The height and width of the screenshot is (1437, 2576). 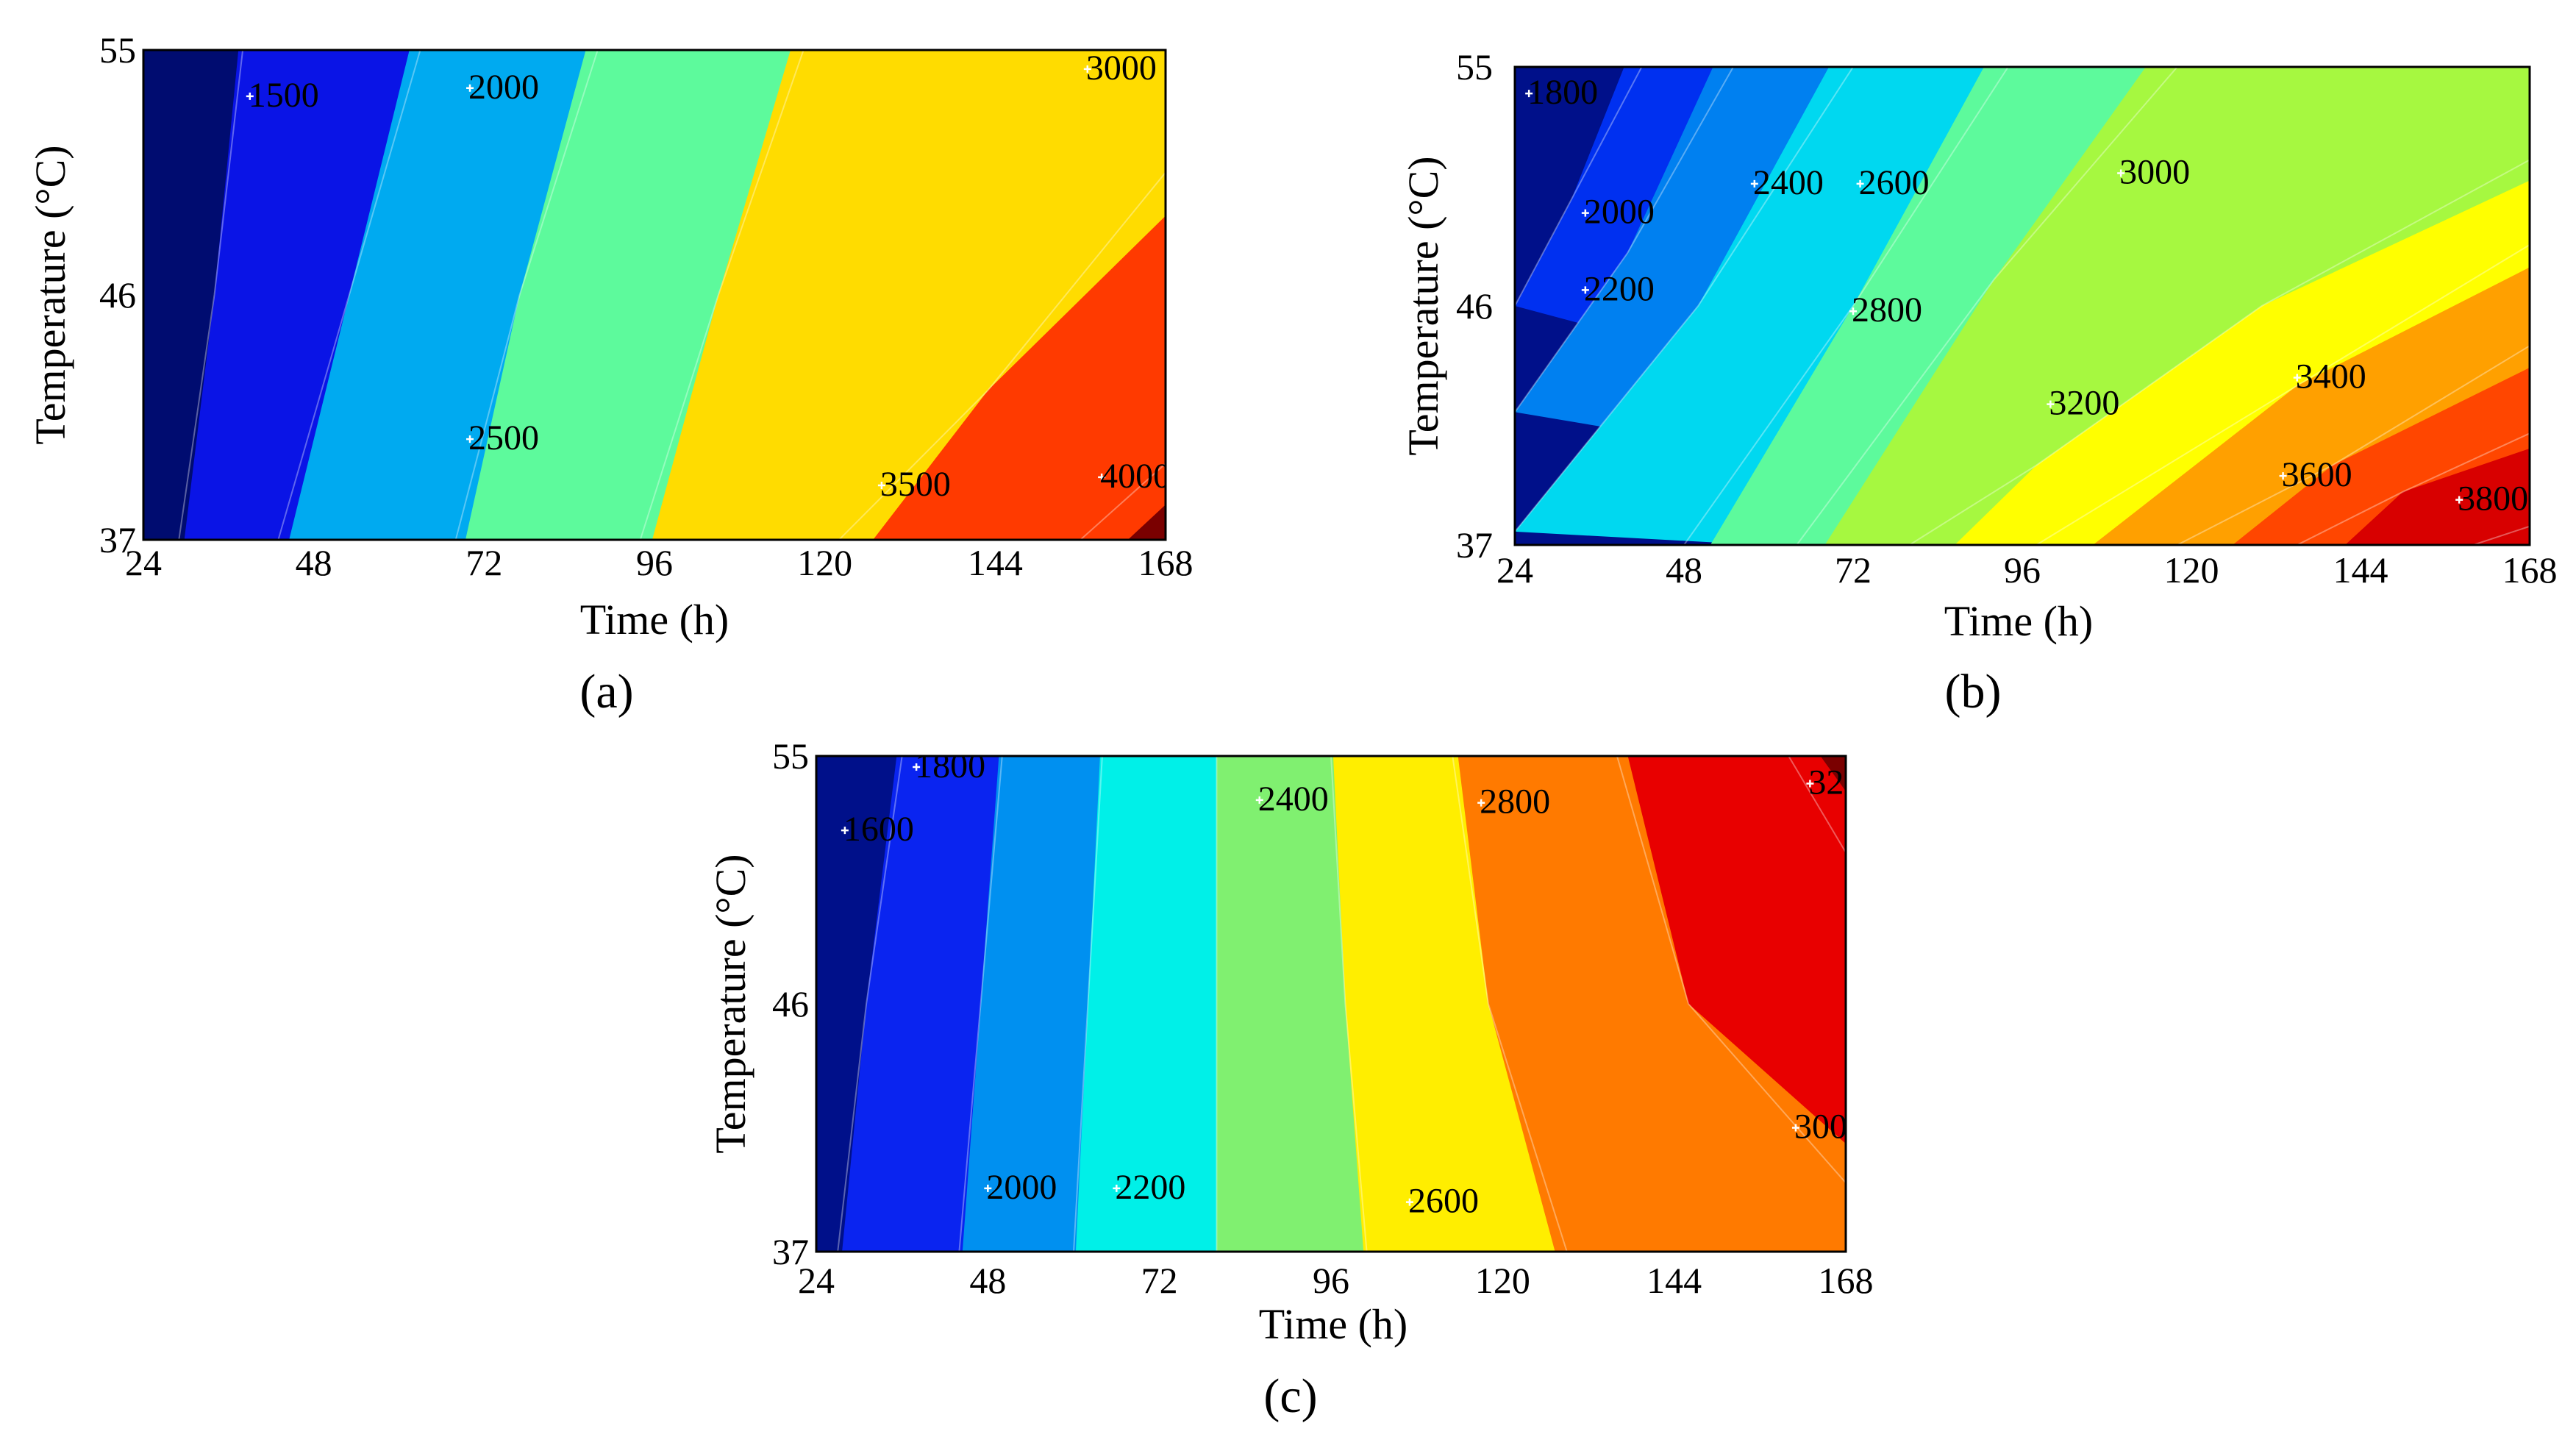 I want to click on x-tick-label-a-24: 24, so click(x=143, y=562).